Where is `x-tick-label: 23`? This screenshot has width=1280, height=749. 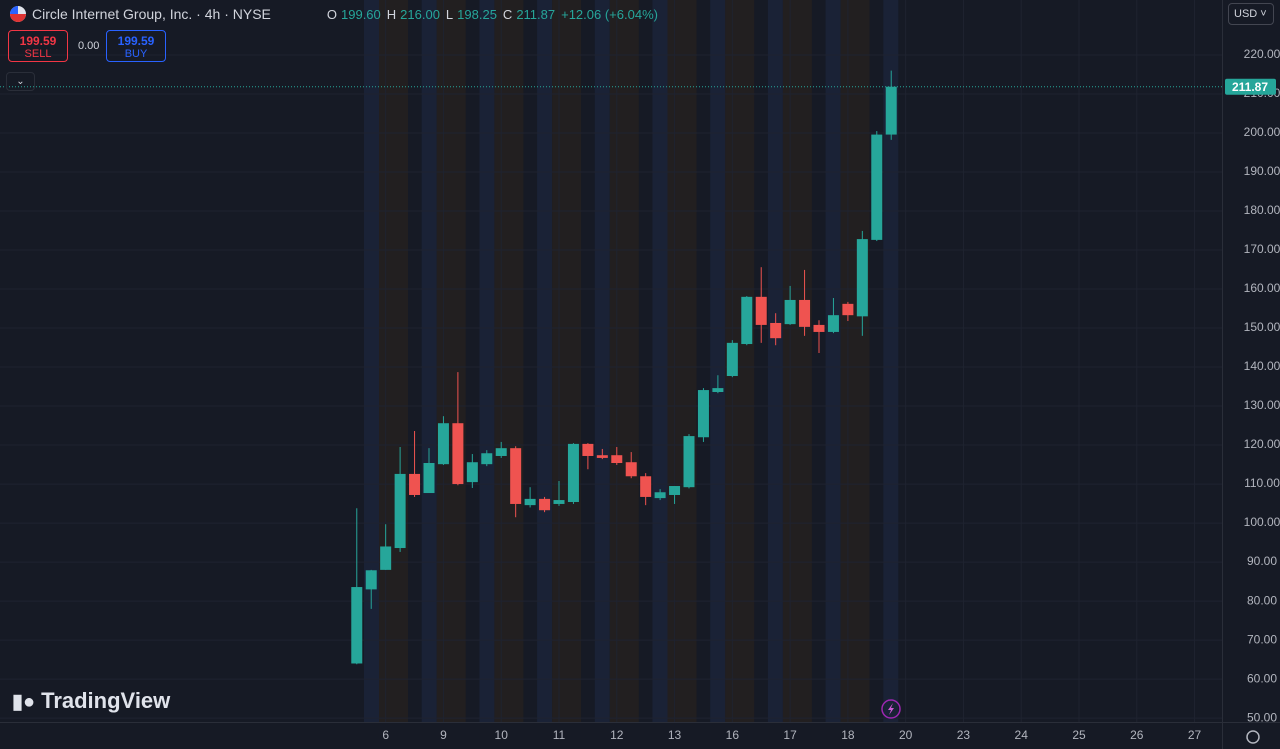 x-tick-label: 23 is located at coordinates (964, 735).